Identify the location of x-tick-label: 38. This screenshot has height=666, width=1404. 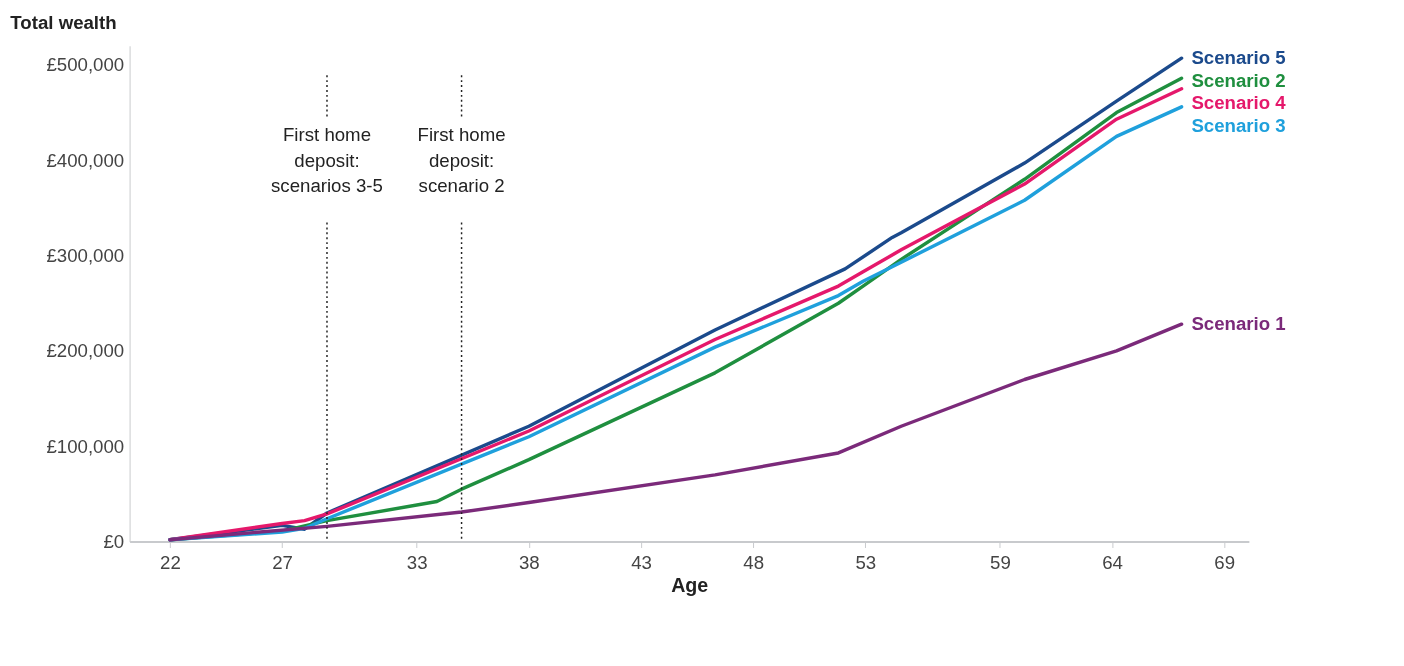
(529, 562).